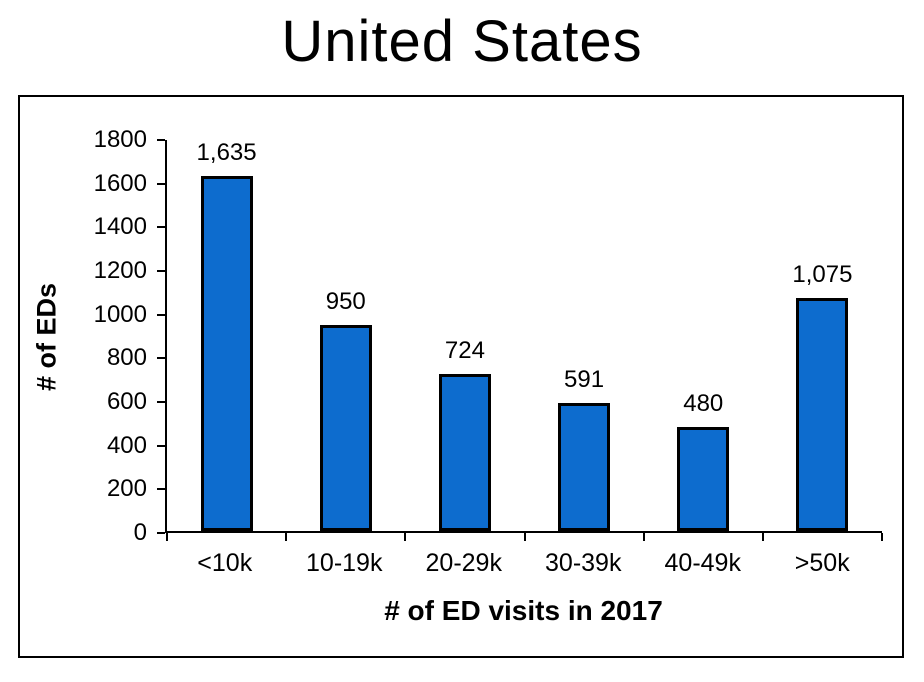 This screenshot has height=682, width=924. I want to click on bar-value-label: 950, so click(345, 301).